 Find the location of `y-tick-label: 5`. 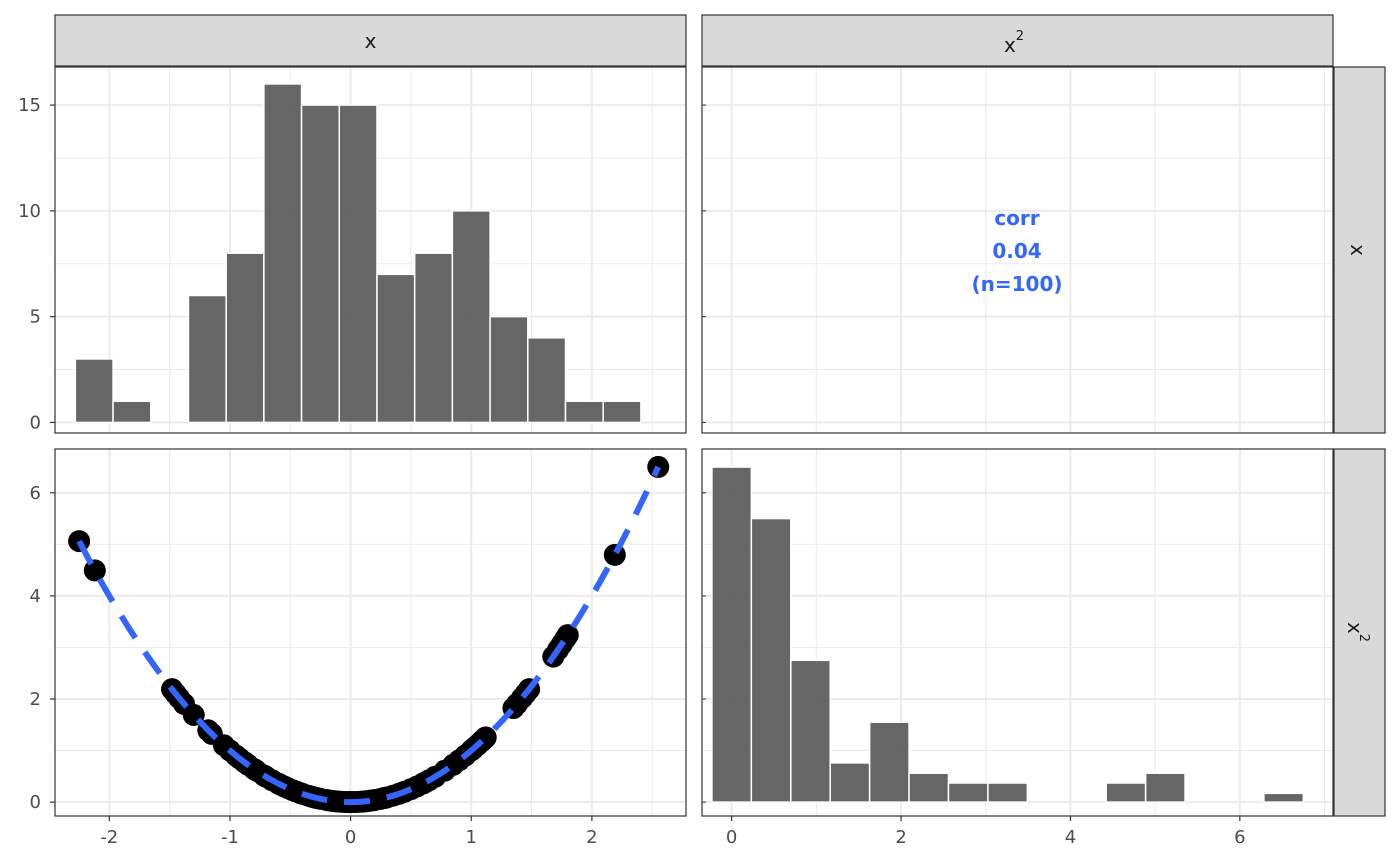

y-tick-label: 5 is located at coordinates (35, 317).